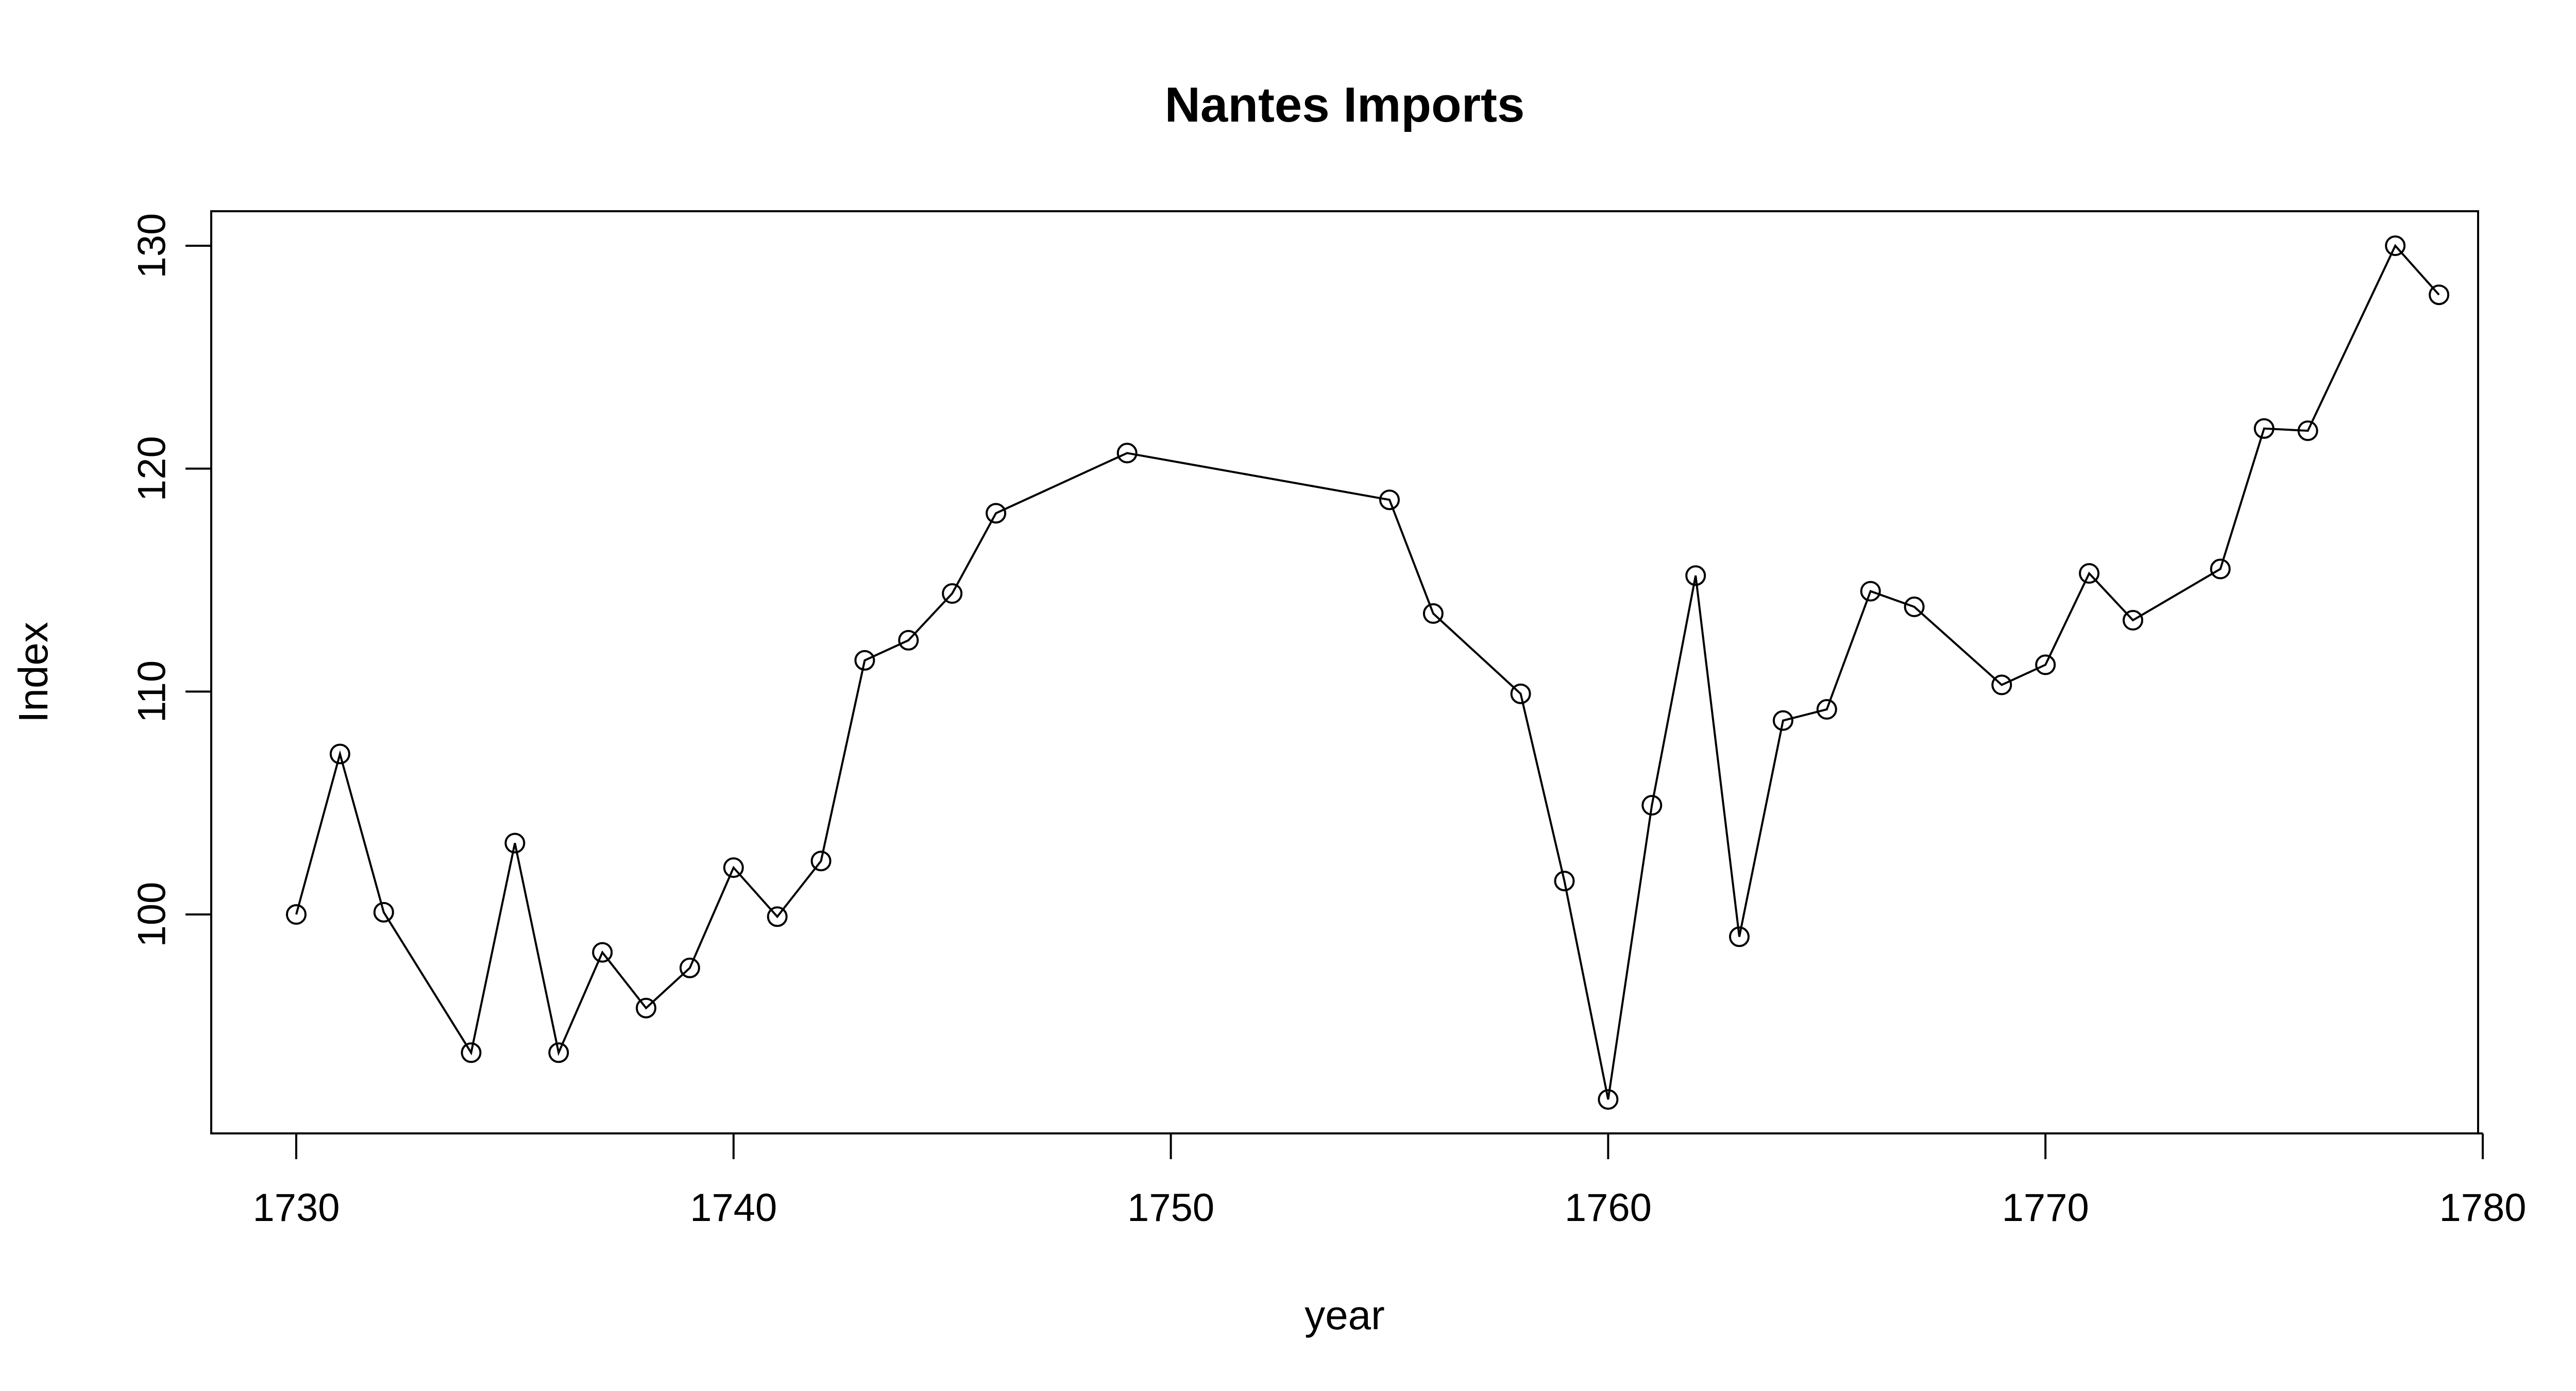  What do you see at coordinates (296, 1208) in the screenshot?
I see `x-tick-label: 1730` at bounding box center [296, 1208].